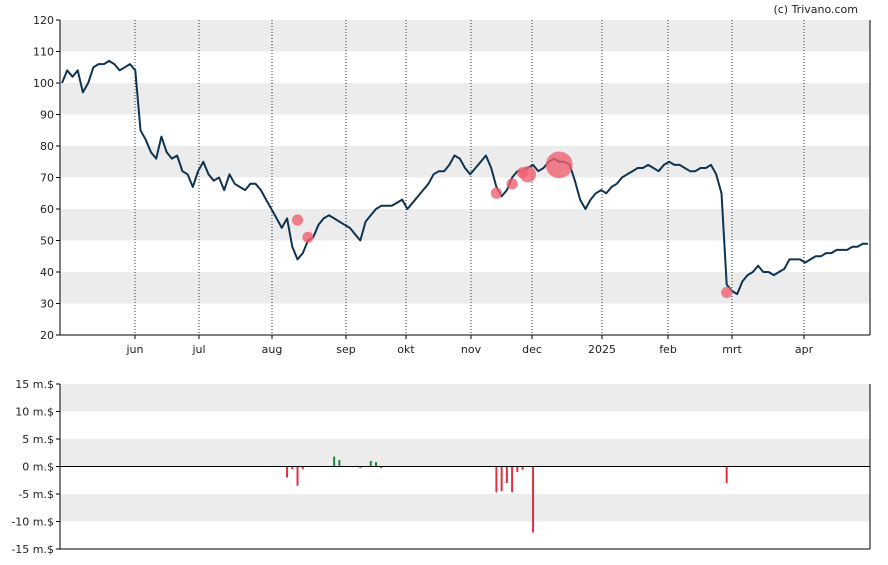  What do you see at coordinates (47, 178) in the screenshot?
I see `price-y-tick-label: 70` at bounding box center [47, 178].